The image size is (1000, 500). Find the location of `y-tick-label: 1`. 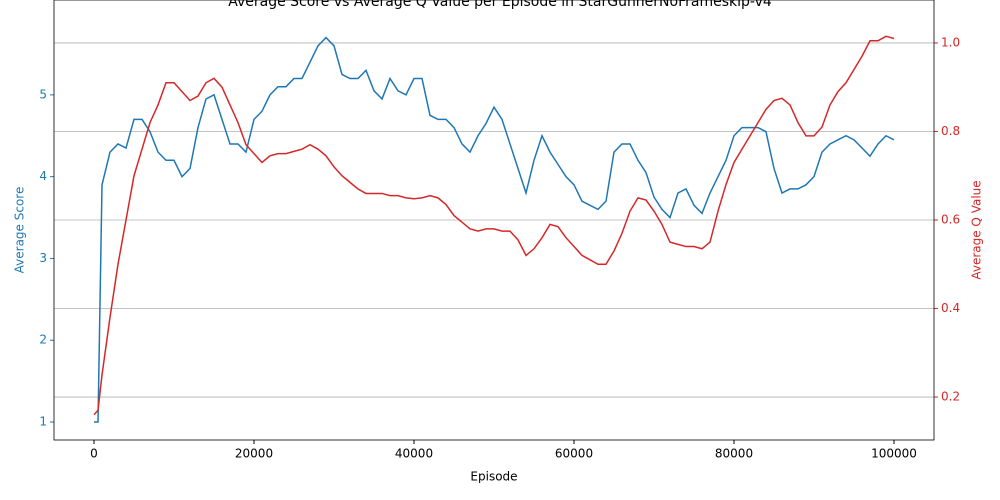

y-tick-label: 1 is located at coordinates (43, 422).